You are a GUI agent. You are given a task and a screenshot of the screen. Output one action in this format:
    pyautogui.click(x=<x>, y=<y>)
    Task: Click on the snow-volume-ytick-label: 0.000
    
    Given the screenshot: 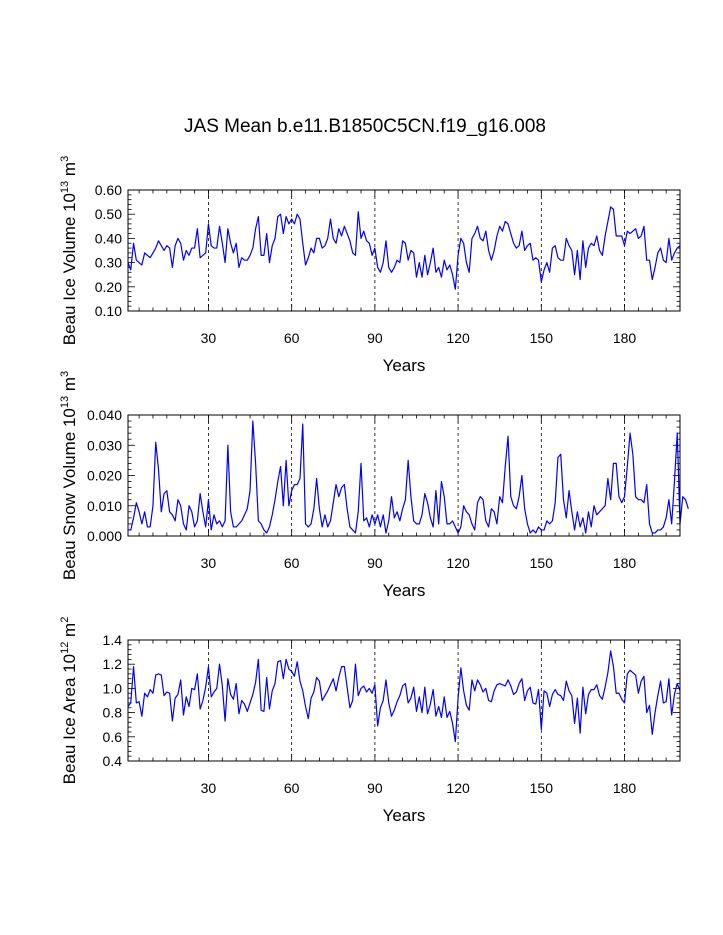 What is the action you would take?
    pyautogui.click(x=104, y=536)
    